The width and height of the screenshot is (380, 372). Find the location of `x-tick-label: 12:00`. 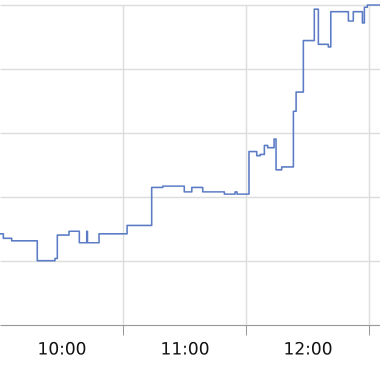

x-tick-label: 12:00 is located at coordinates (308, 350).